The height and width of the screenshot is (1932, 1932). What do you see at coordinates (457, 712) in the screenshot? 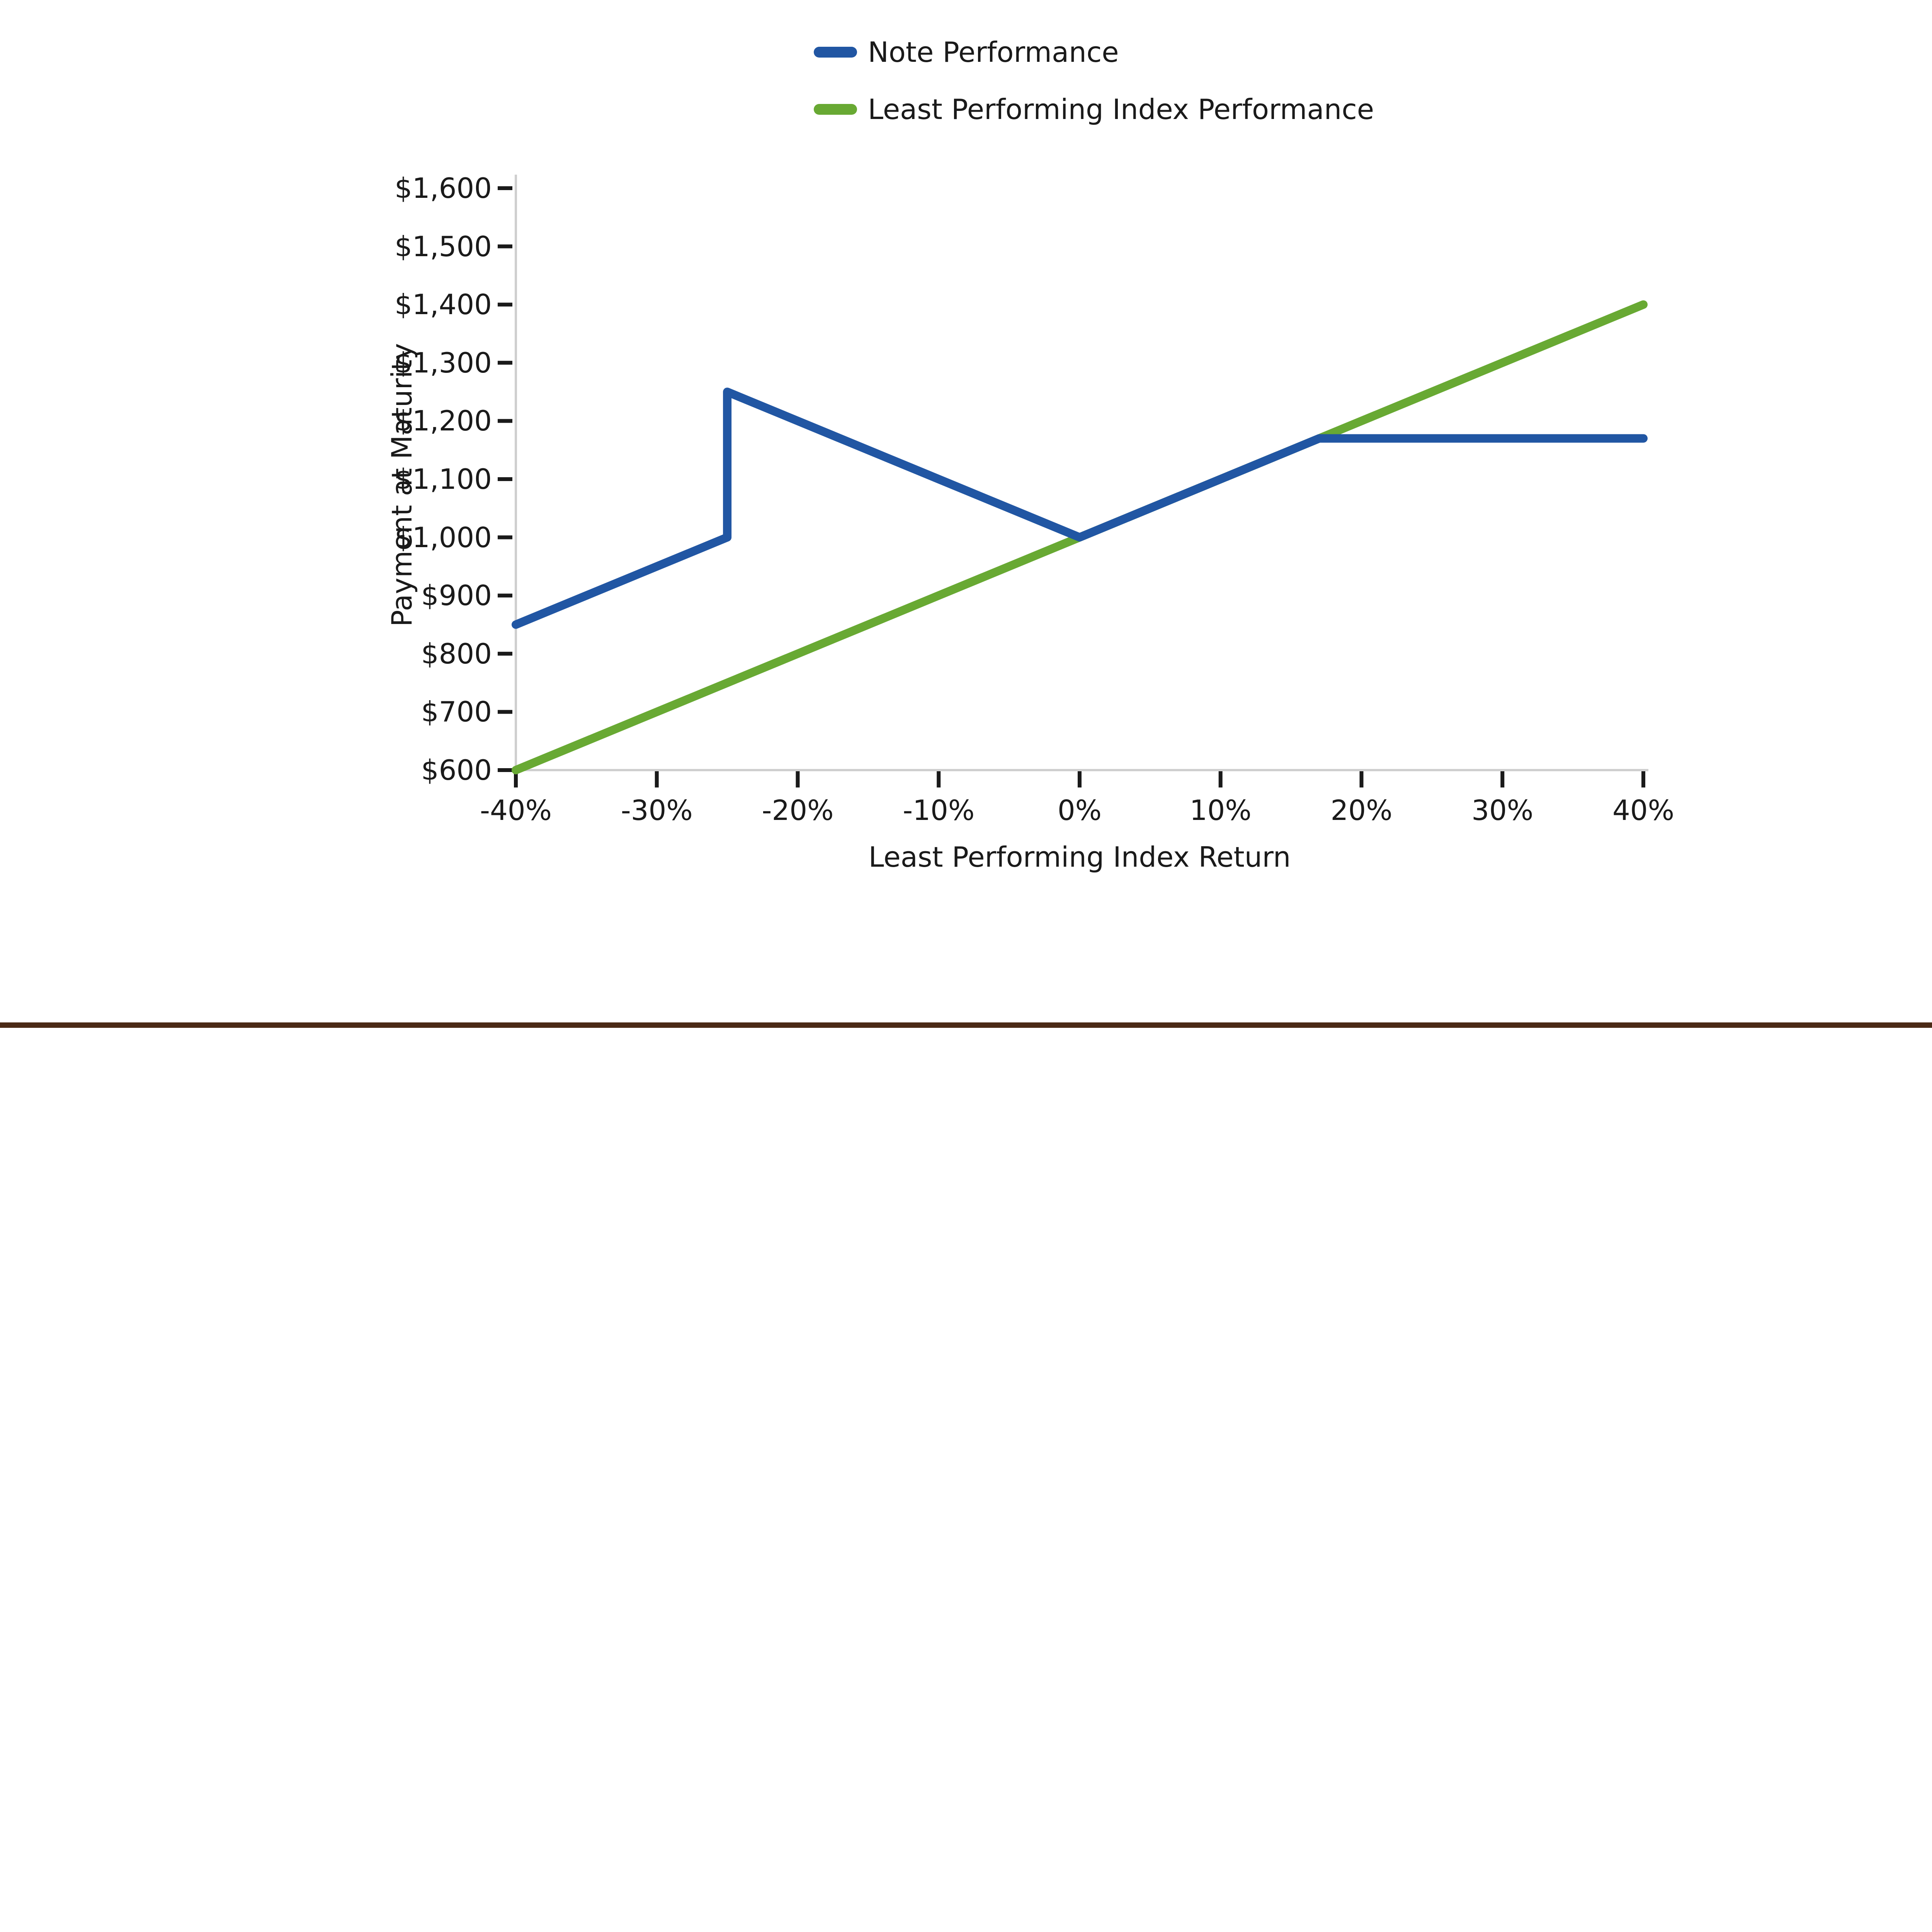
I see `y-tick-label: $700` at bounding box center [457, 712].